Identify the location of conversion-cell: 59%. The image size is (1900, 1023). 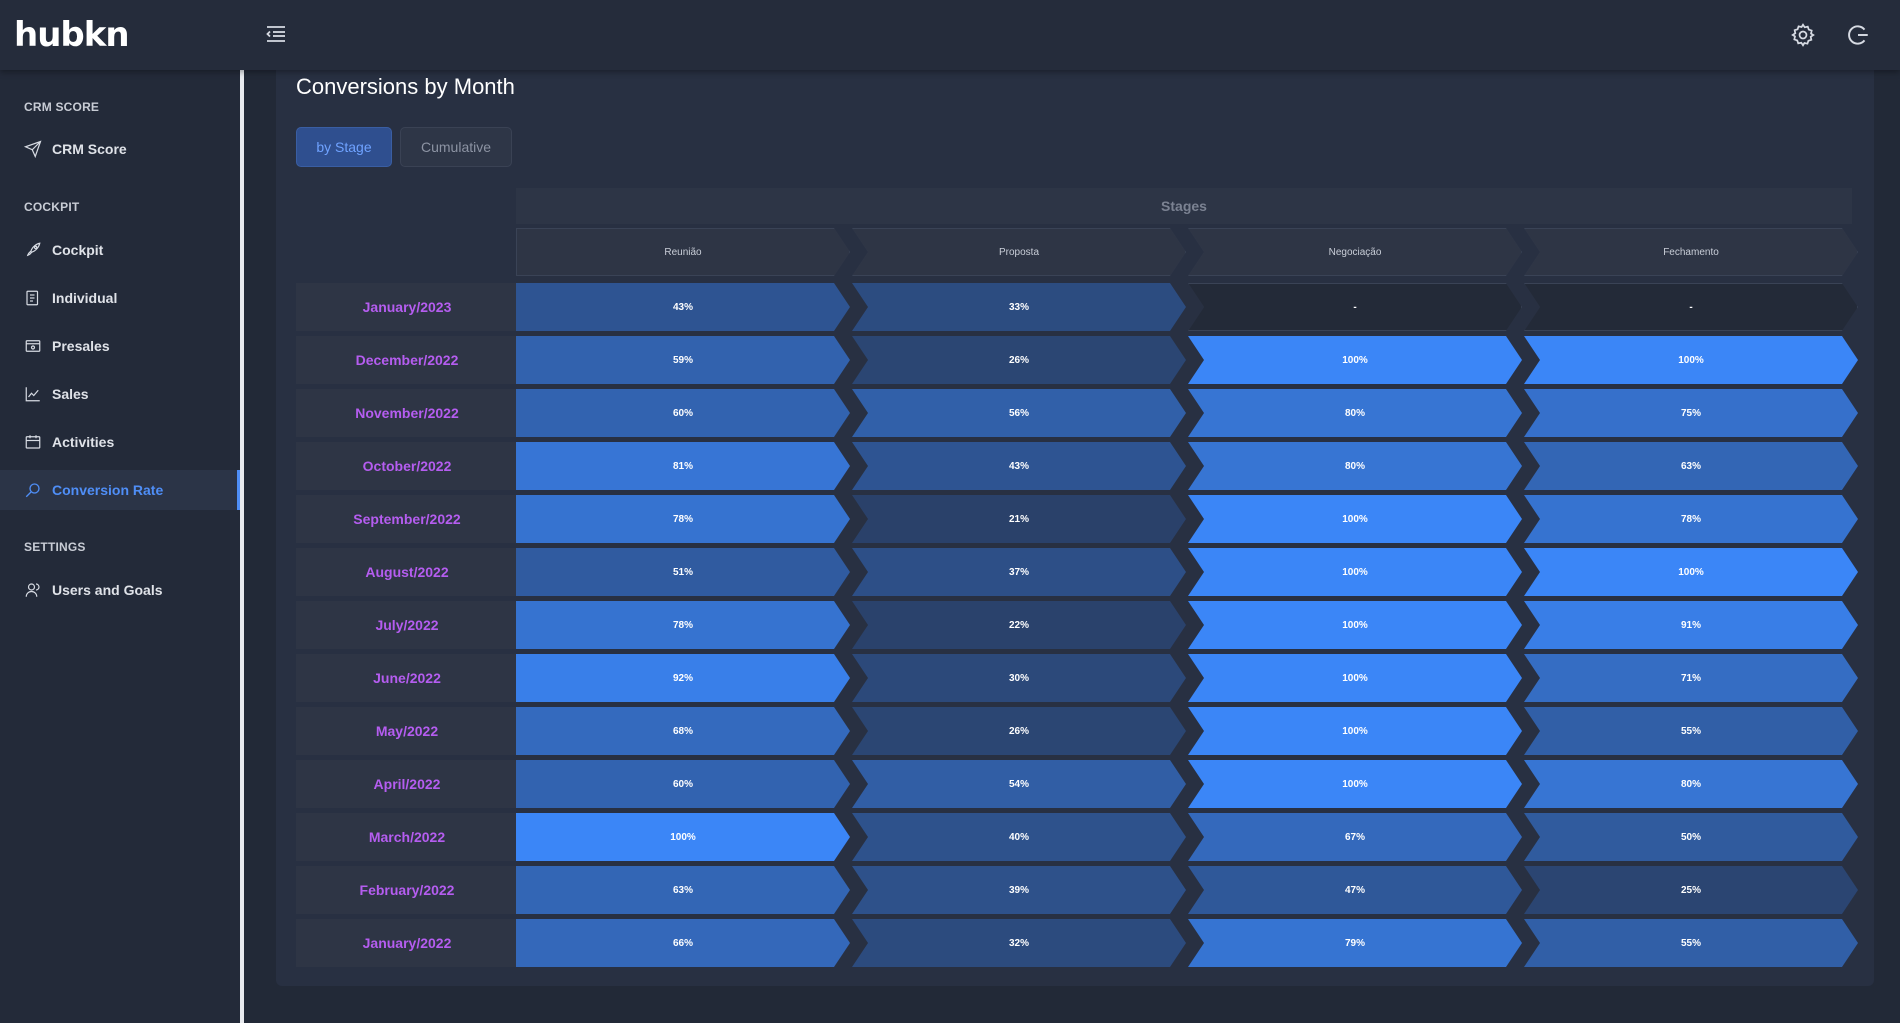
(683, 360).